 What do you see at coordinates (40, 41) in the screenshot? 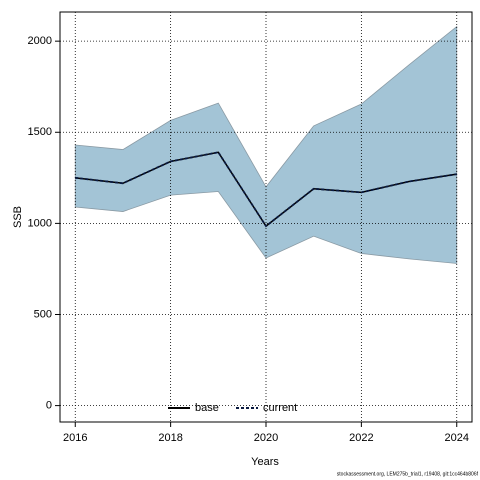
I see `y-tick-label: 2000` at bounding box center [40, 41].